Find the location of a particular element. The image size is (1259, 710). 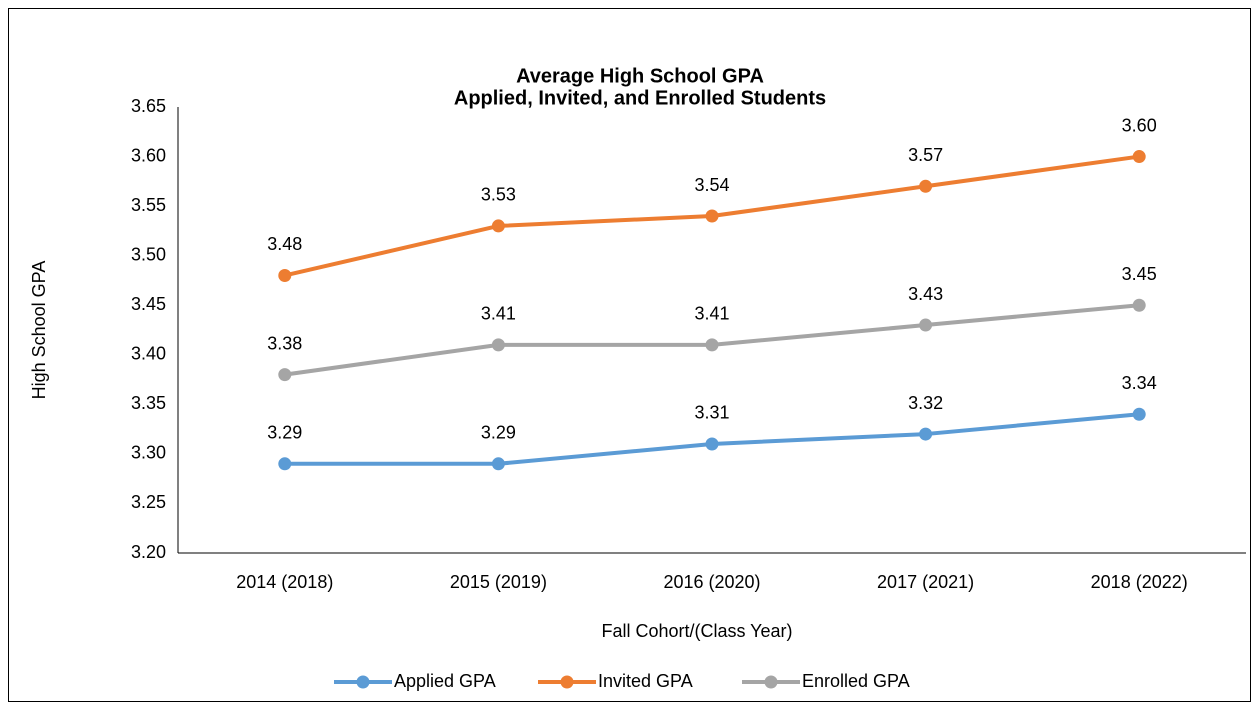

data-label: 3.60 is located at coordinates (1139, 125).